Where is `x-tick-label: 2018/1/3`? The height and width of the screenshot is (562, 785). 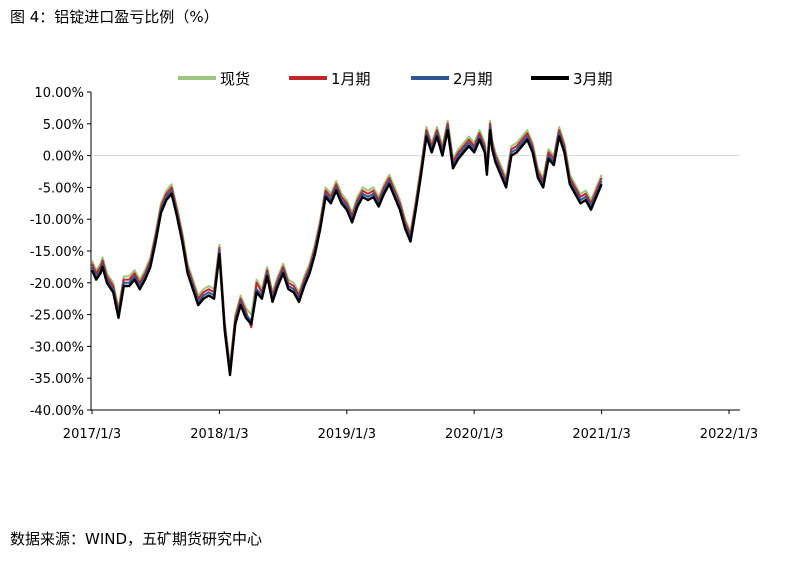
x-tick-label: 2018/1/3 is located at coordinates (219, 434).